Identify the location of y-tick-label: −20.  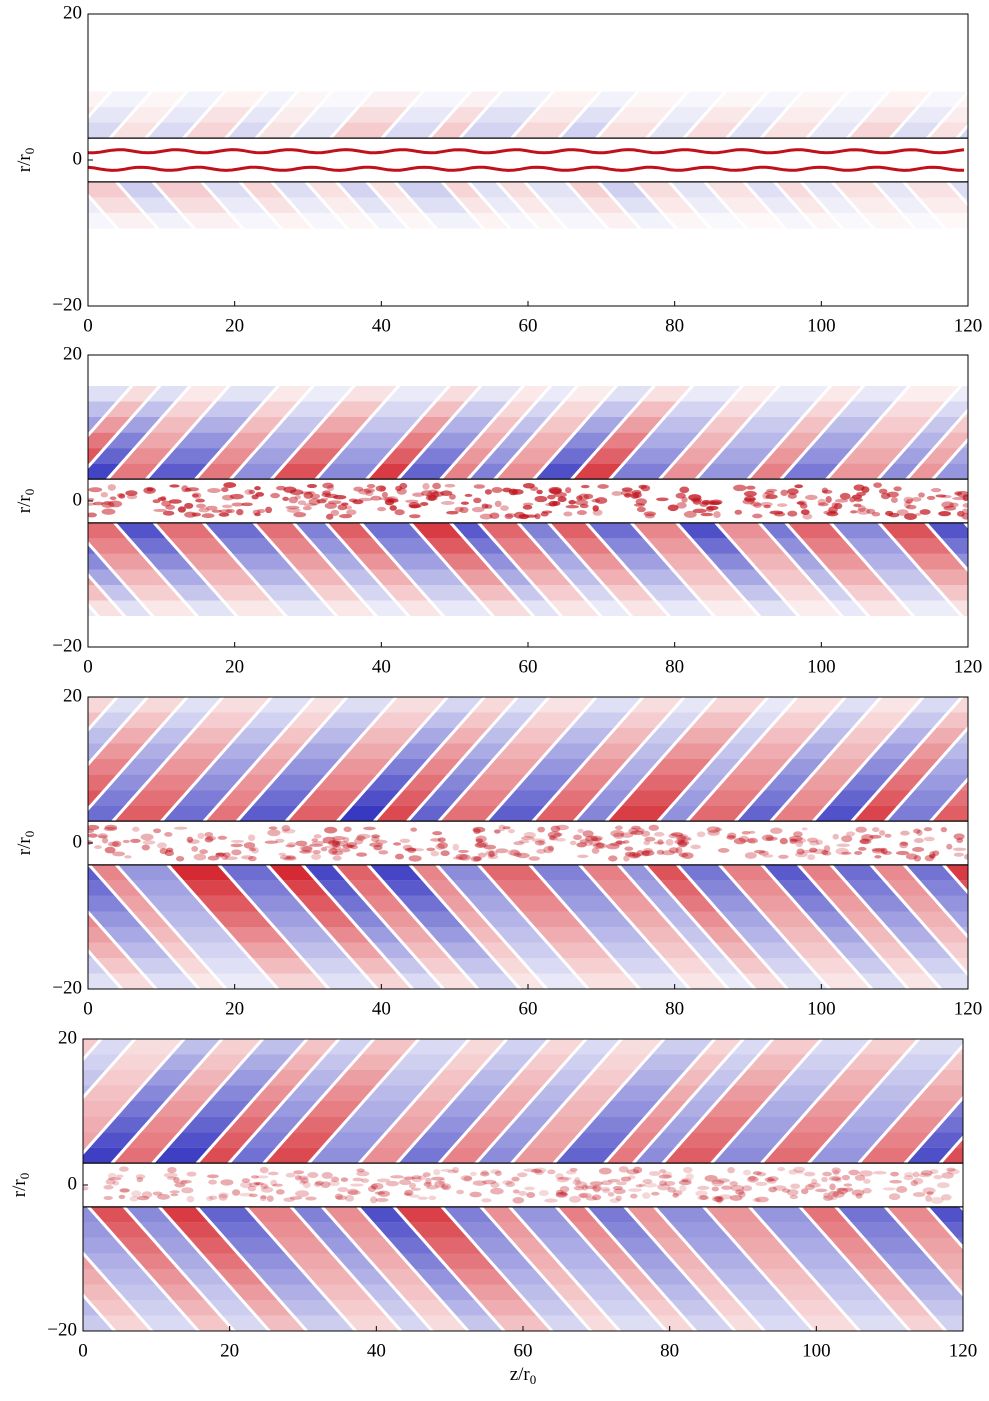
(67, 645).